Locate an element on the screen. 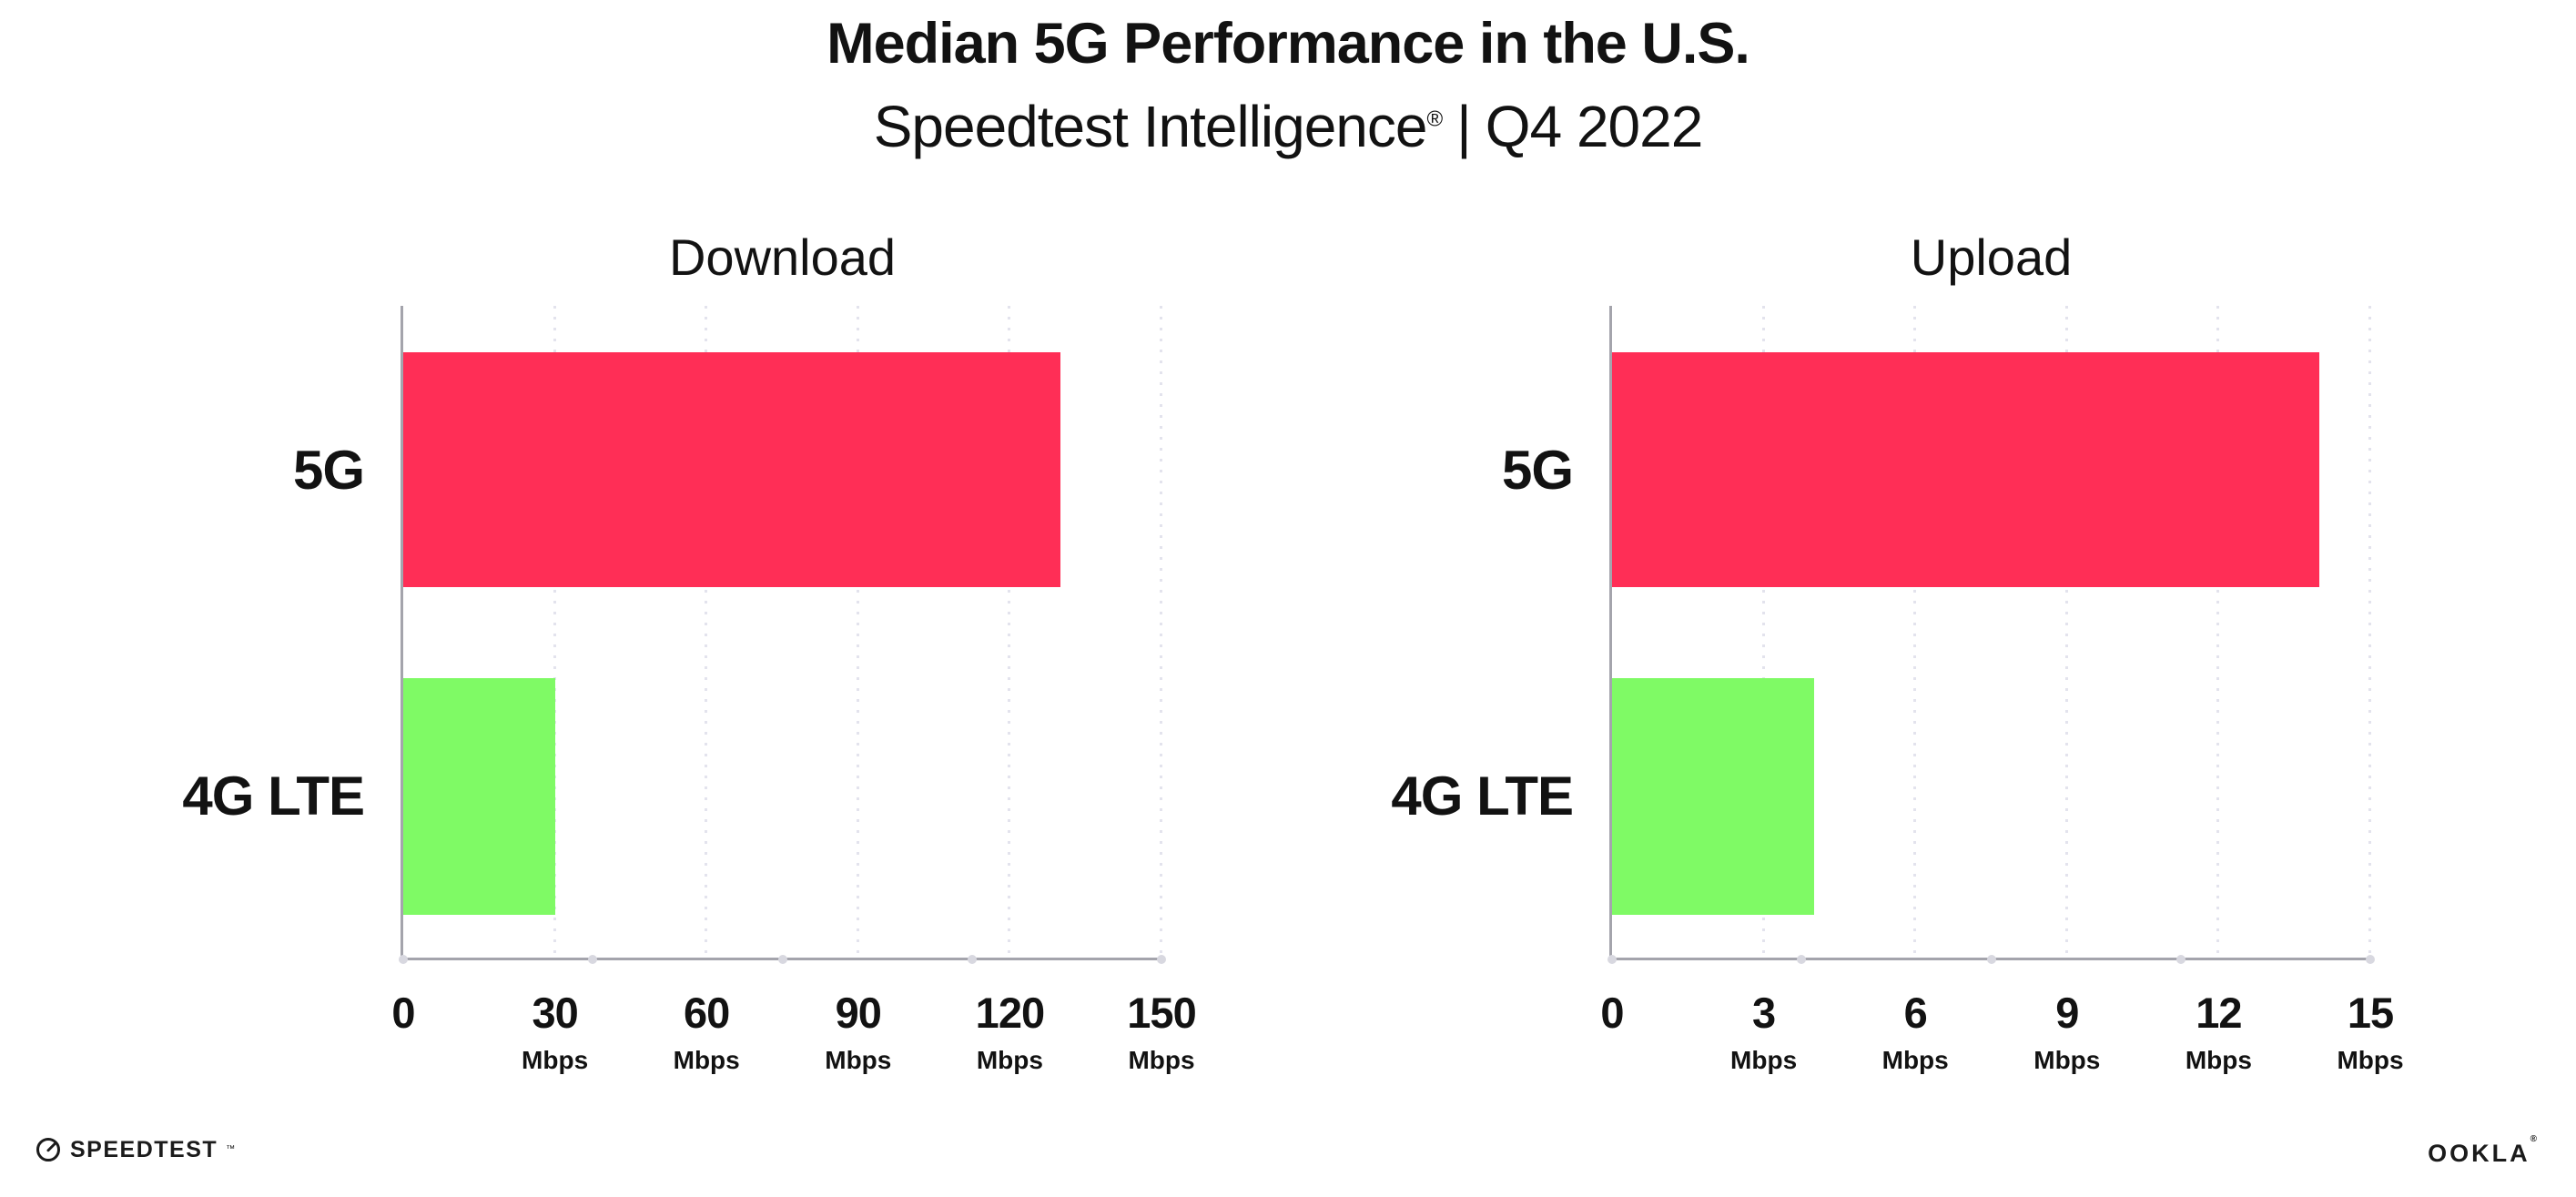  page-subtitle: Speedtest Intelligence® | Q4 2022 is located at coordinates (1288, 126).